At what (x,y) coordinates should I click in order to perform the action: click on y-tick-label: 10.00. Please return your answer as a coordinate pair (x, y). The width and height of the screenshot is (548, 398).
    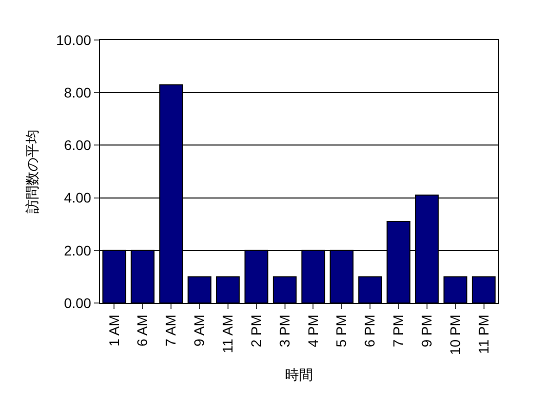
    Looking at the image, I should click on (74, 40).